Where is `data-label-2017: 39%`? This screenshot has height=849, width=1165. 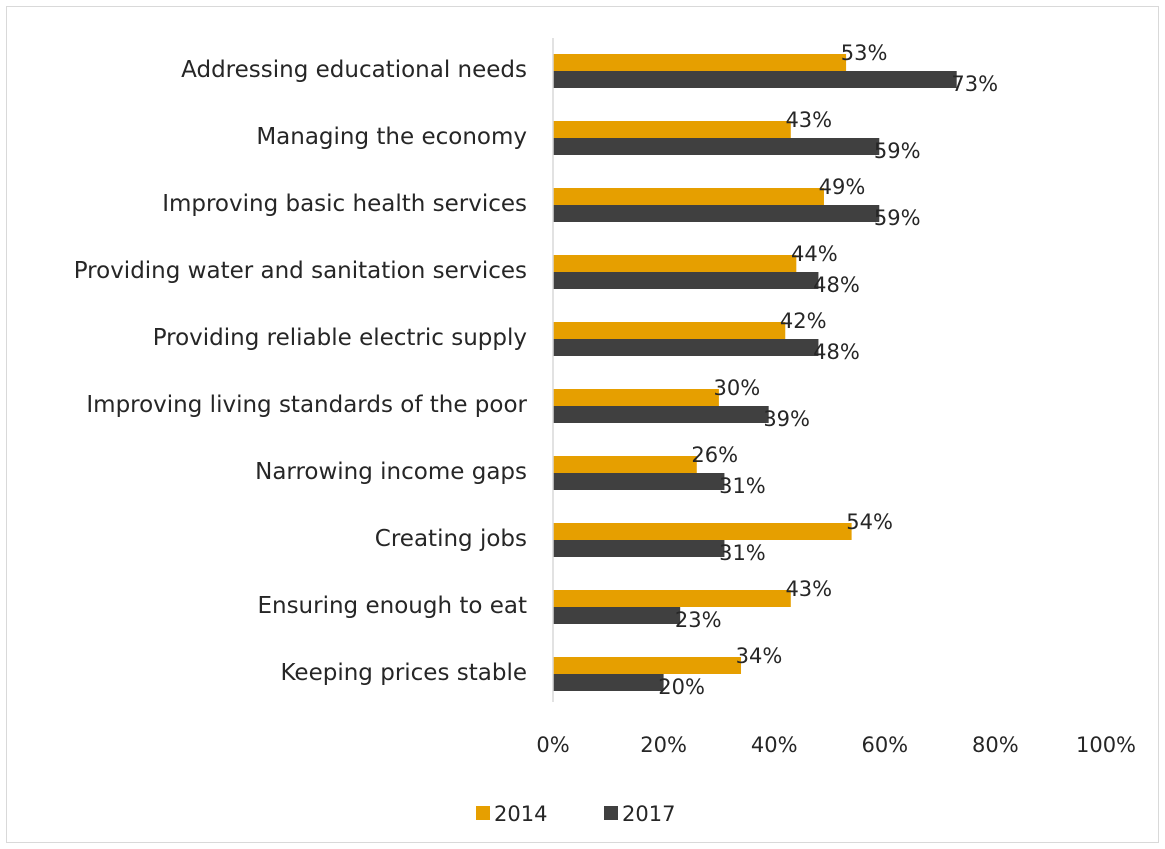 data-label-2017: 39% is located at coordinates (786, 419).